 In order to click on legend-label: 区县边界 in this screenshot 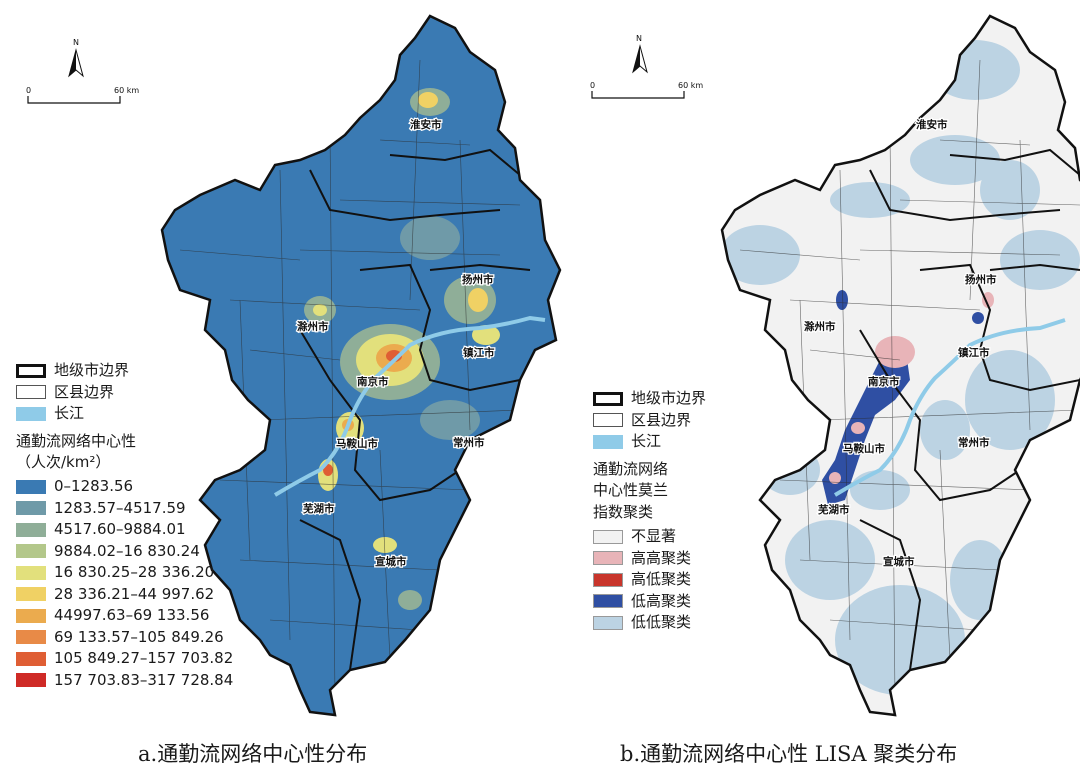, I will do `click(84, 391)`.